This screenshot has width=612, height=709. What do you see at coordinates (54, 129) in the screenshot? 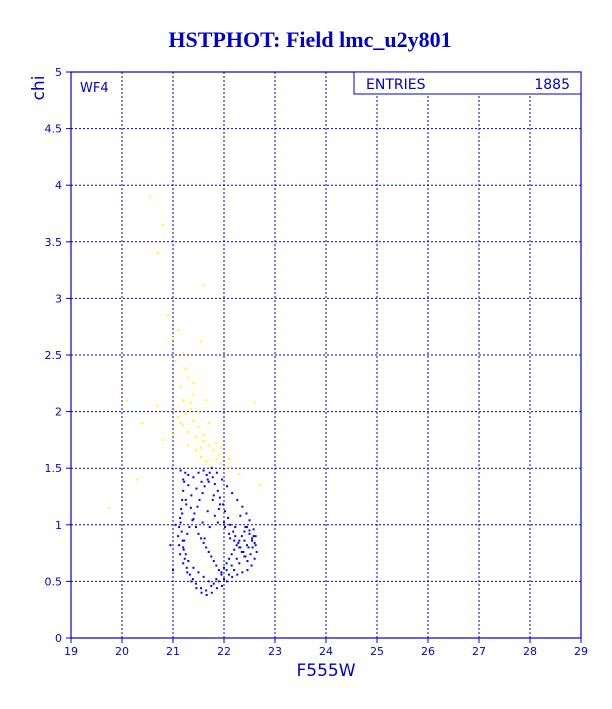
I see `y-tick-label: 4.5` at bounding box center [54, 129].